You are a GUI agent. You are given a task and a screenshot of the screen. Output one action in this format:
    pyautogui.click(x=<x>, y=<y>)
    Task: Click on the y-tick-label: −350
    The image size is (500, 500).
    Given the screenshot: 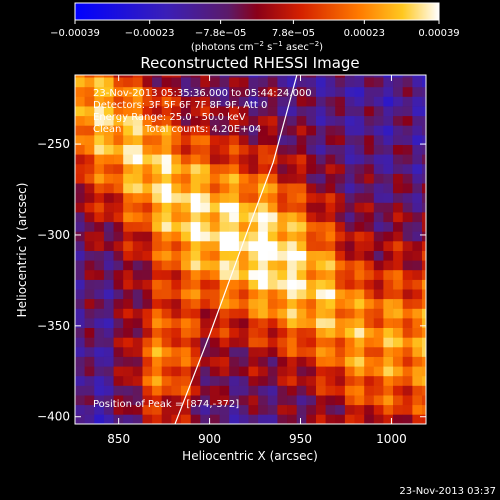 What is the action you would take?
    pyautogui.click(x=53, y=326)
    